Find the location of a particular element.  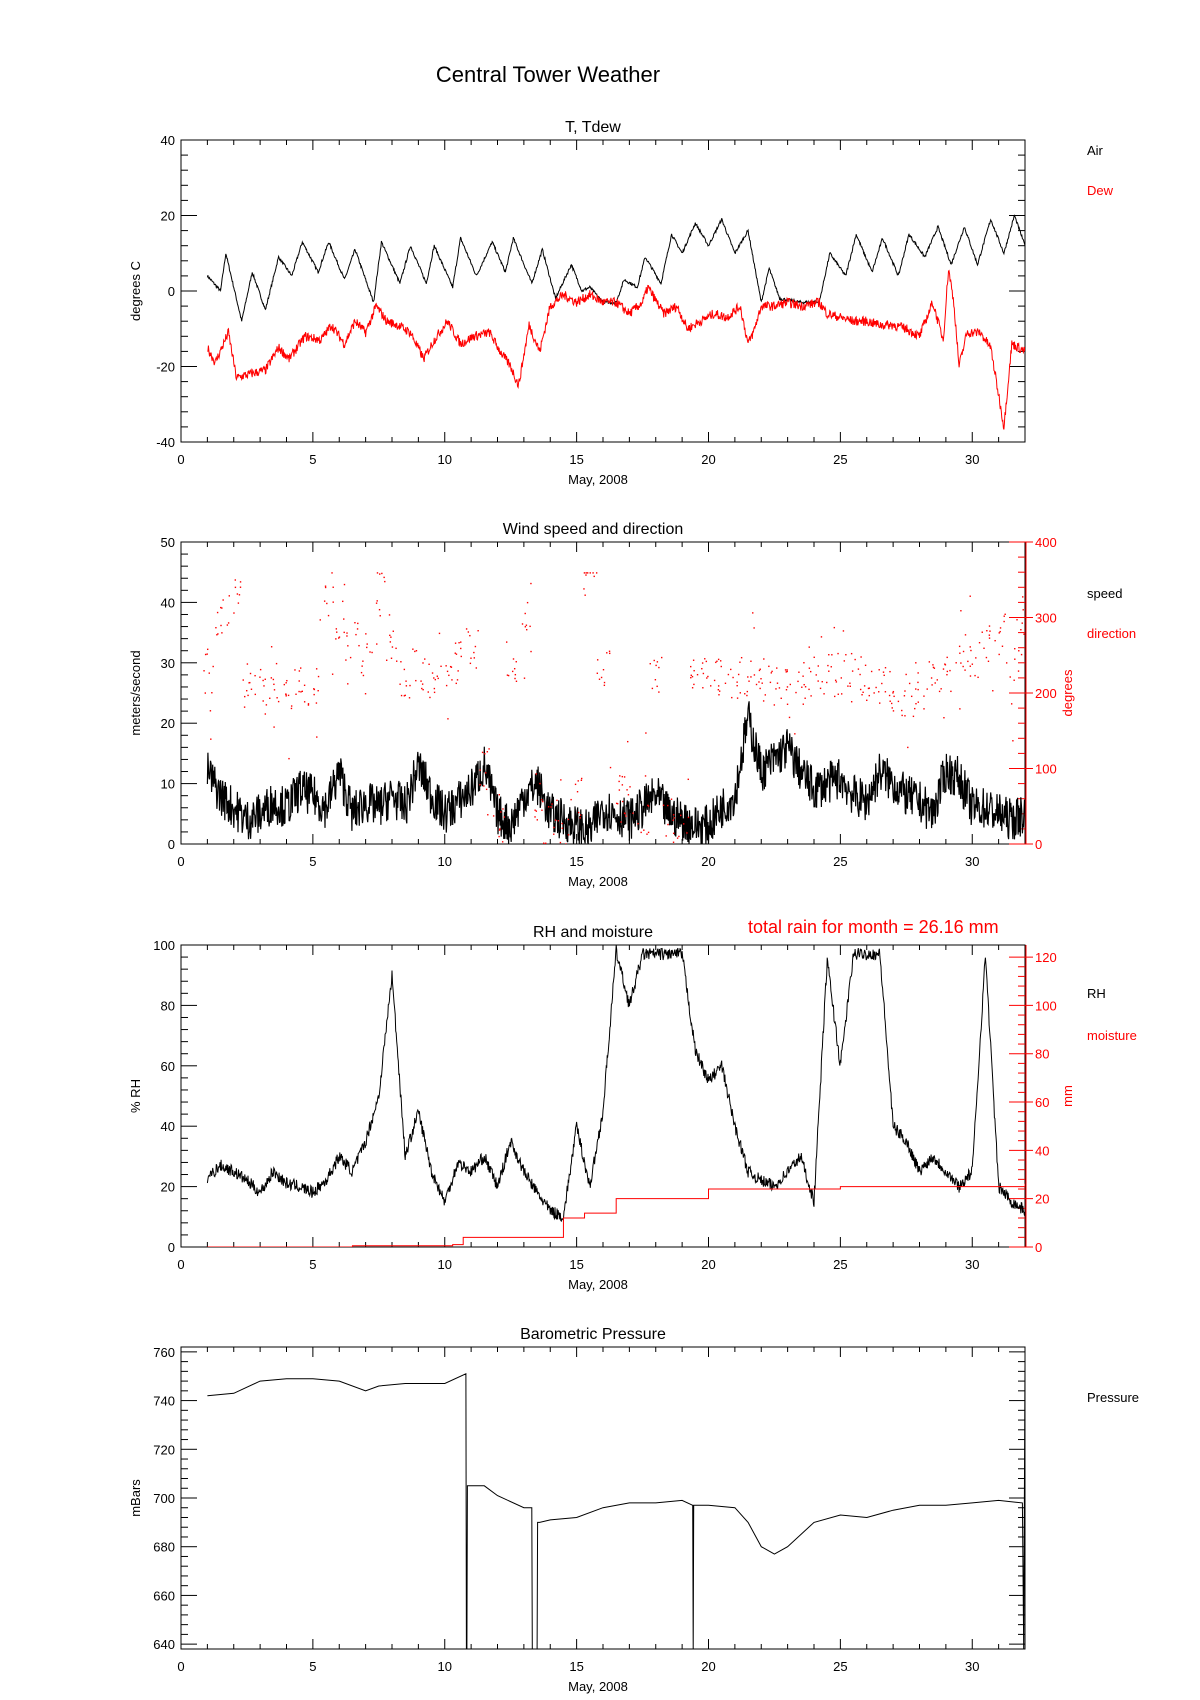

x-tick-label: 0 is located at coordinates (180, 459).